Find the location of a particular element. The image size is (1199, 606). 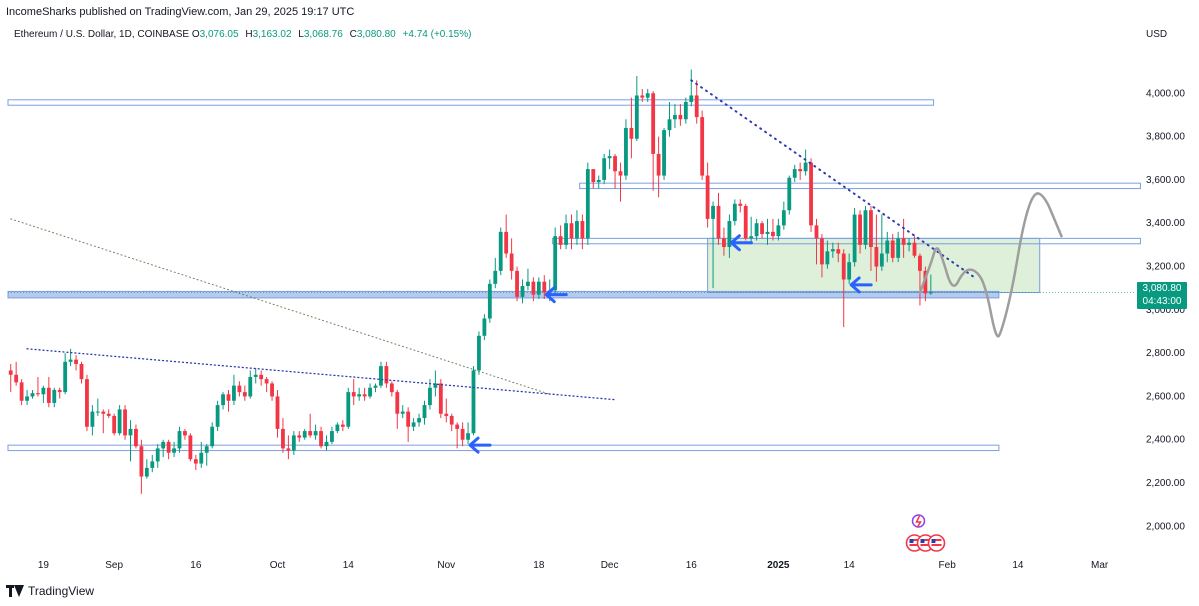

ohlc-change: +4.74 (+0.15%) is located at coordinates (437, 34).